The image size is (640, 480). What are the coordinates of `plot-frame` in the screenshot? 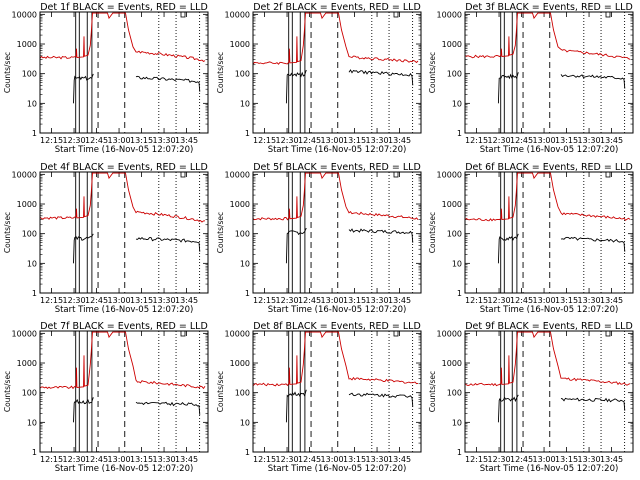 It's located at (337, 232).